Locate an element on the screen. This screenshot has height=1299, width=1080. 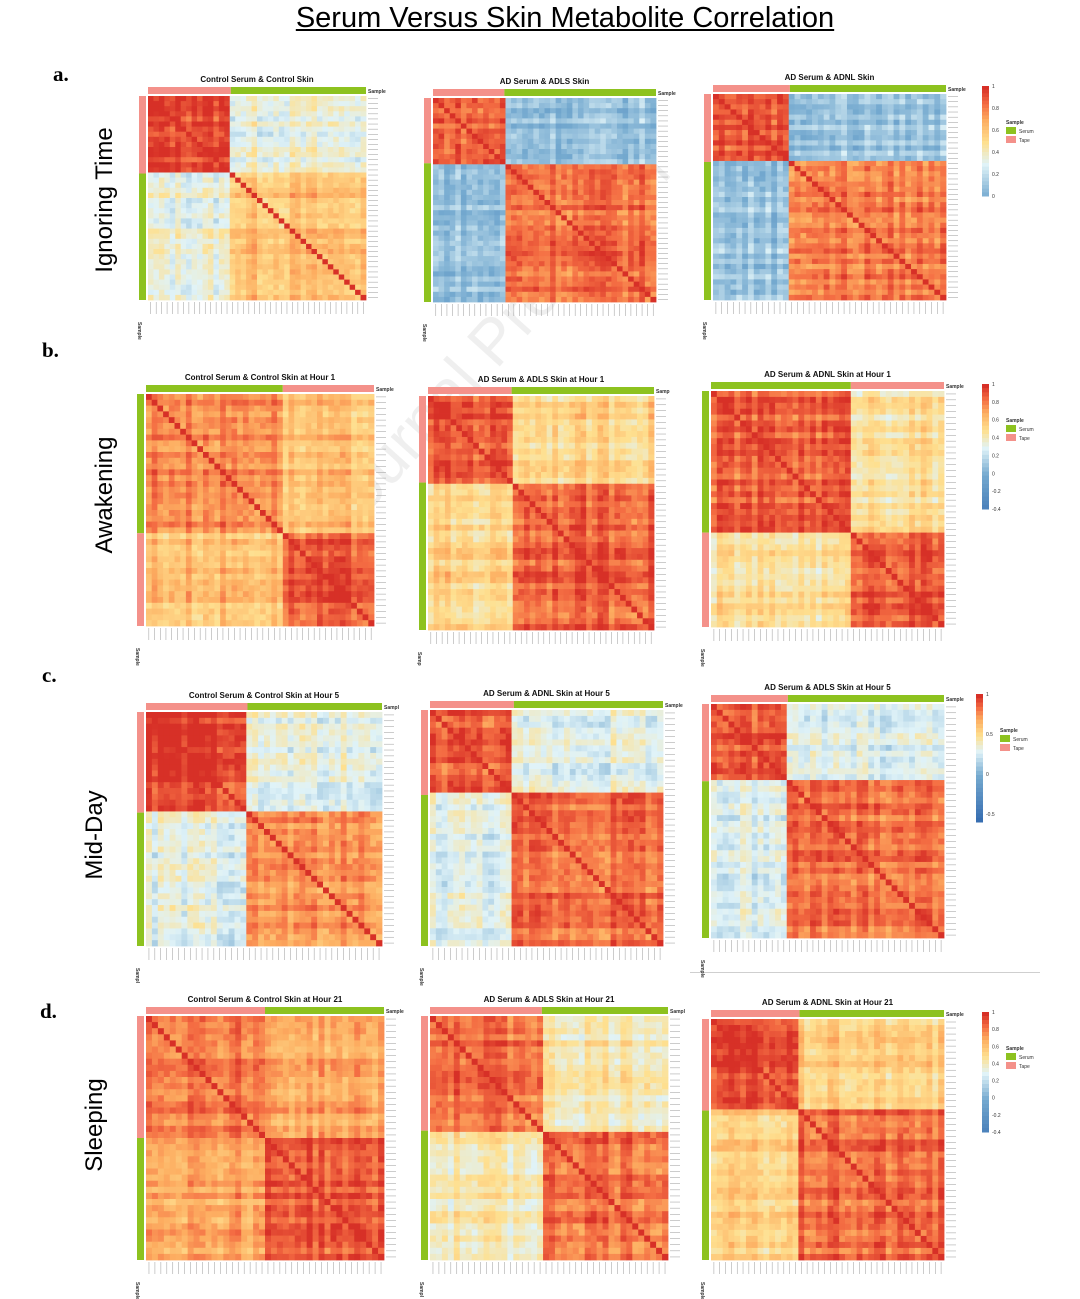
heatmap-title: AD Serum & ADNL Skin at Hour 1 is located at coordinates (827, 374).